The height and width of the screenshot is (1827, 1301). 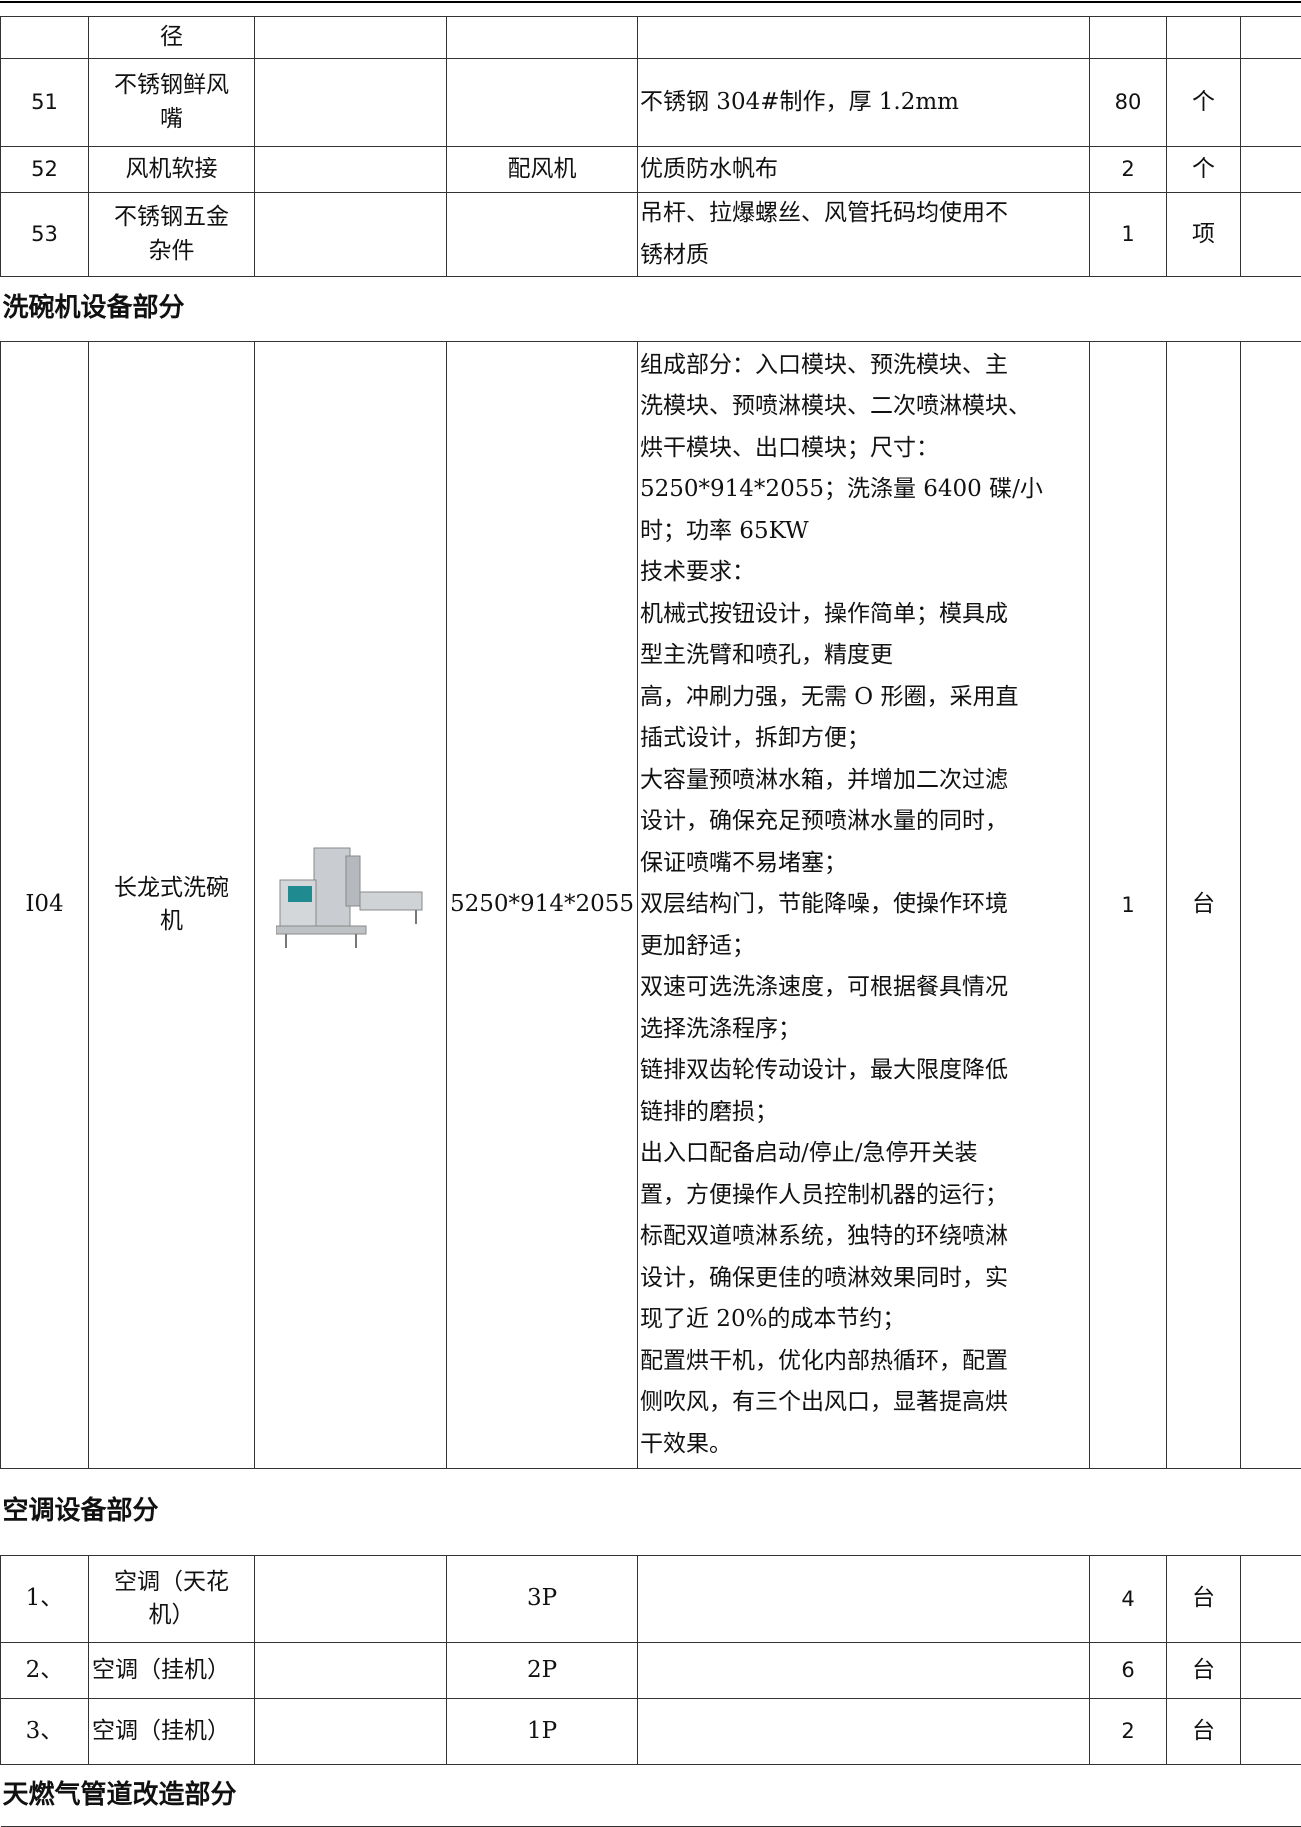 I want to click on name-line: 空调（天花, so click(x=171, y=1581).